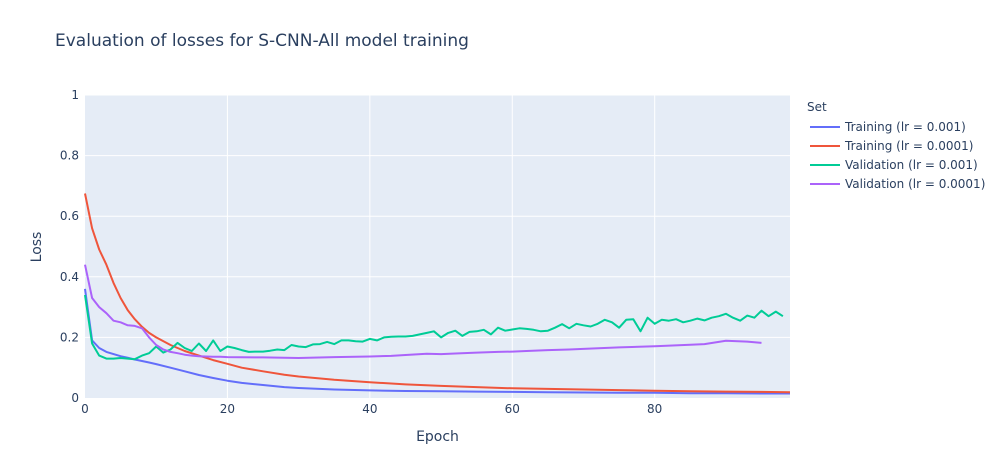 The image size is (994, 475). I want to click on legend-item-label: Validation (lr = 0.0001), so click(915, 184).